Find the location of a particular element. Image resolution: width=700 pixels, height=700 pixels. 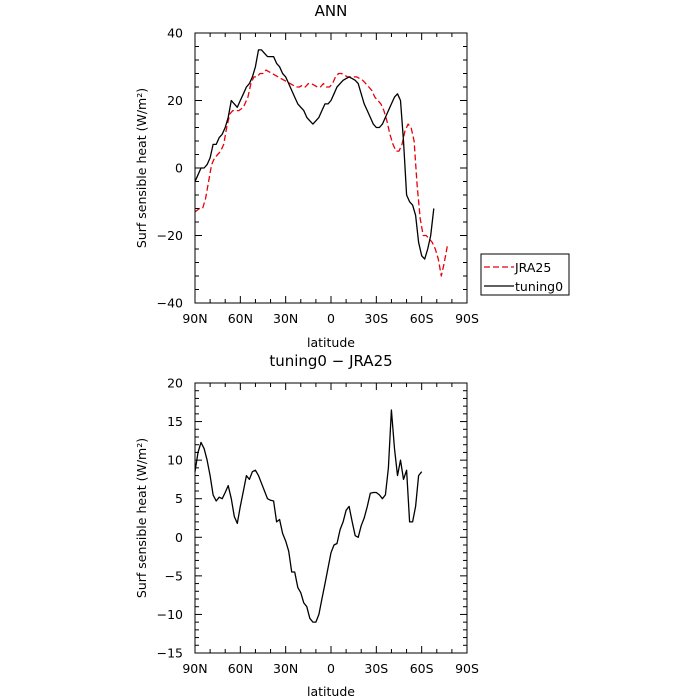

bottom-plot-lines is located at coordinates (308, 516).